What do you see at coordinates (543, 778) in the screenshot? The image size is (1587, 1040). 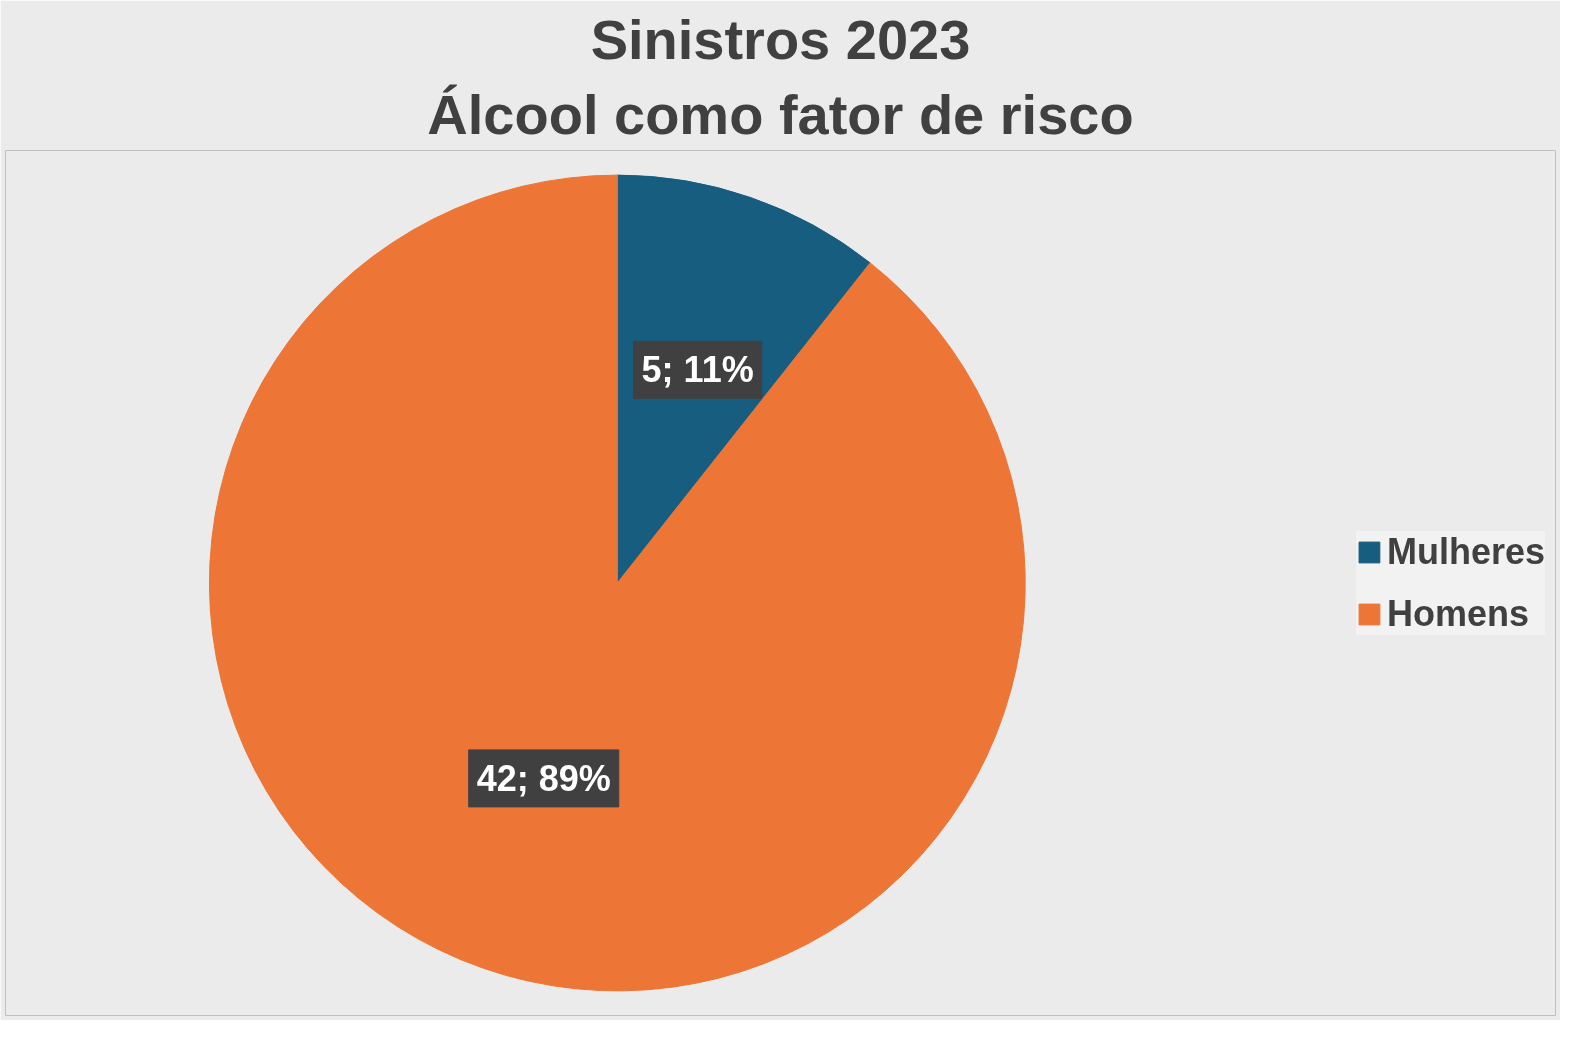 I see `data-label: 42; 89%` at bounding box center [543, 778].